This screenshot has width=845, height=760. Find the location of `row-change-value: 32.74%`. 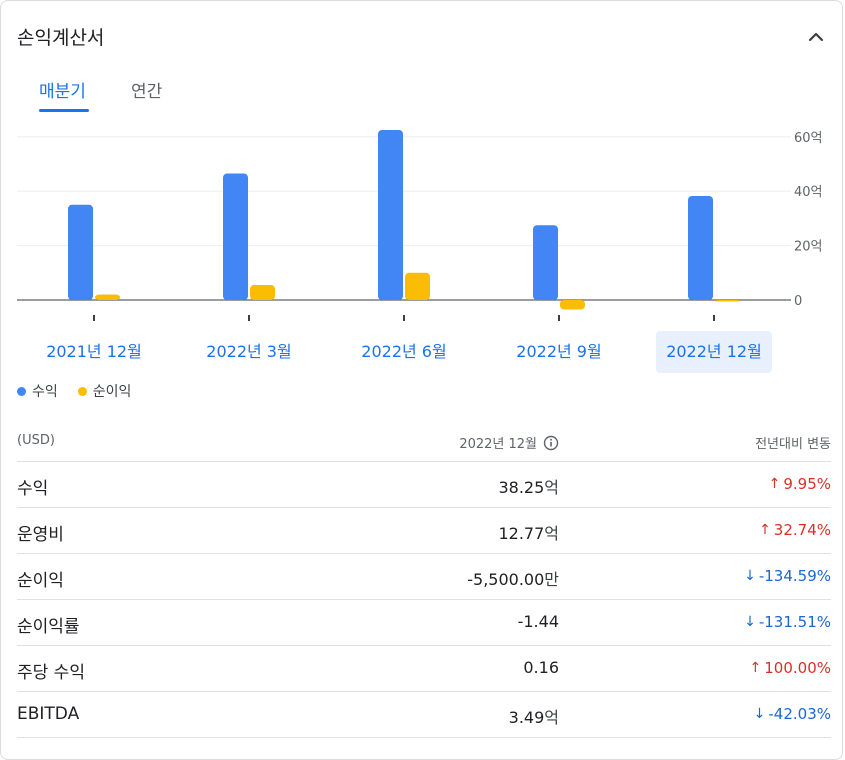

row-change-value: 32.74% is located at coordinates (802, 530).